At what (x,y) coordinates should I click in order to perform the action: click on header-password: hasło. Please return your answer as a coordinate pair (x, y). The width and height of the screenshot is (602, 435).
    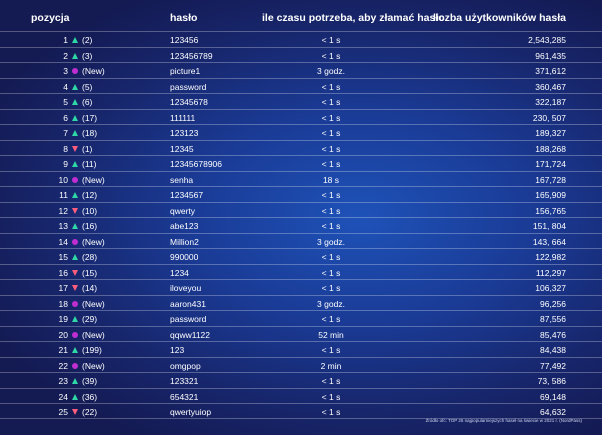
    Looking at the image, I should click on (184, 18).